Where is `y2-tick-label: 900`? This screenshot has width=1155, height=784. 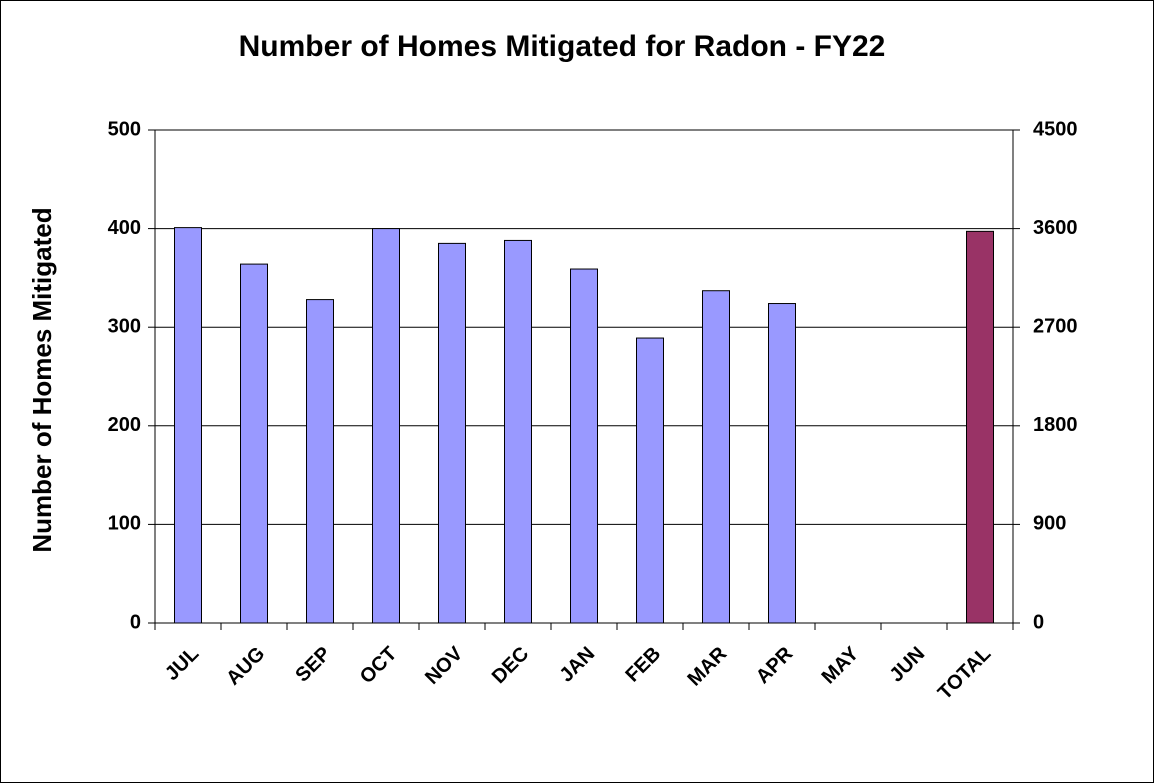
y2-tick-label: 900 is located at coordinates (1049, 524).